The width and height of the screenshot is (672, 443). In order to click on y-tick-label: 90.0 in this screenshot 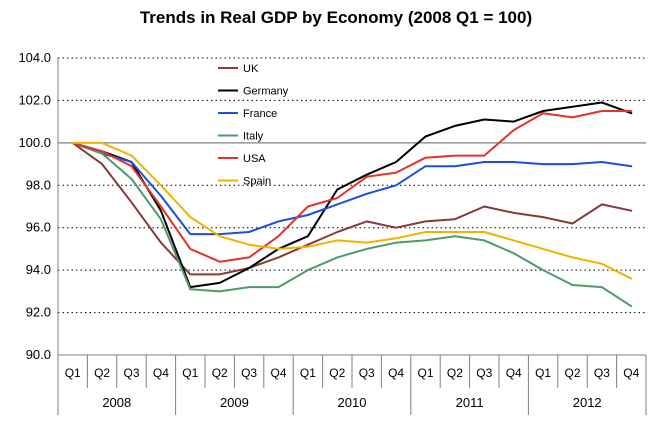, I will do `click(38, 354)`.